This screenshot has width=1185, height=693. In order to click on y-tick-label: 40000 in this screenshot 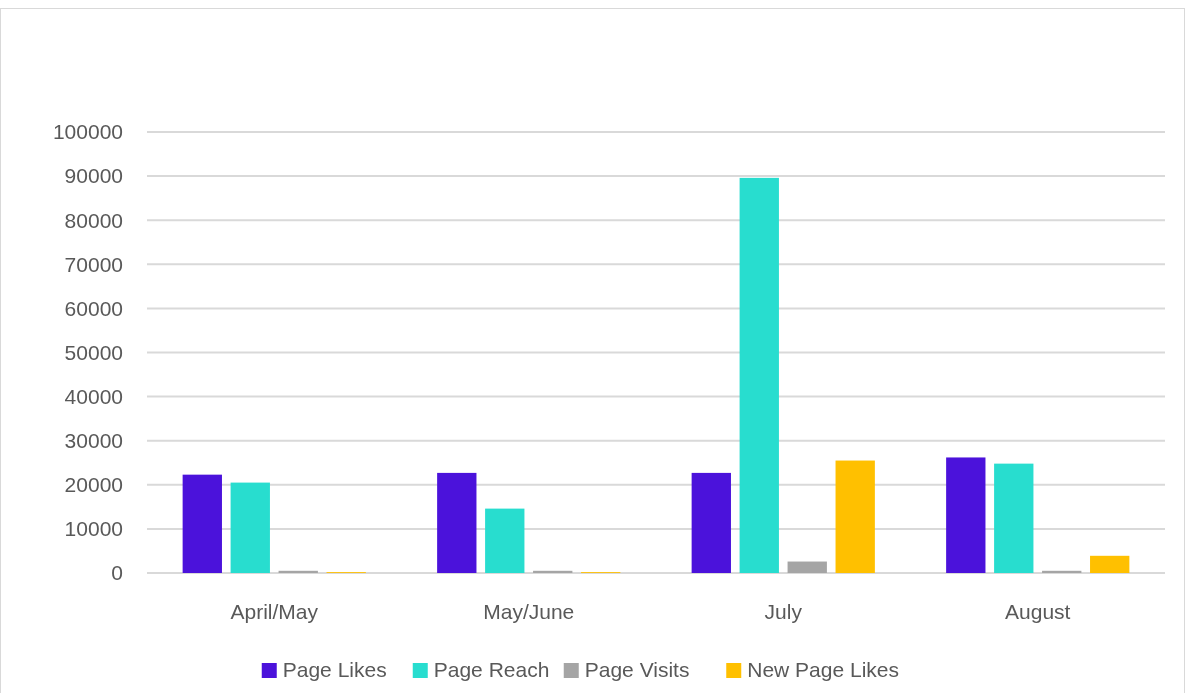, I will do `click(93, 396)`.